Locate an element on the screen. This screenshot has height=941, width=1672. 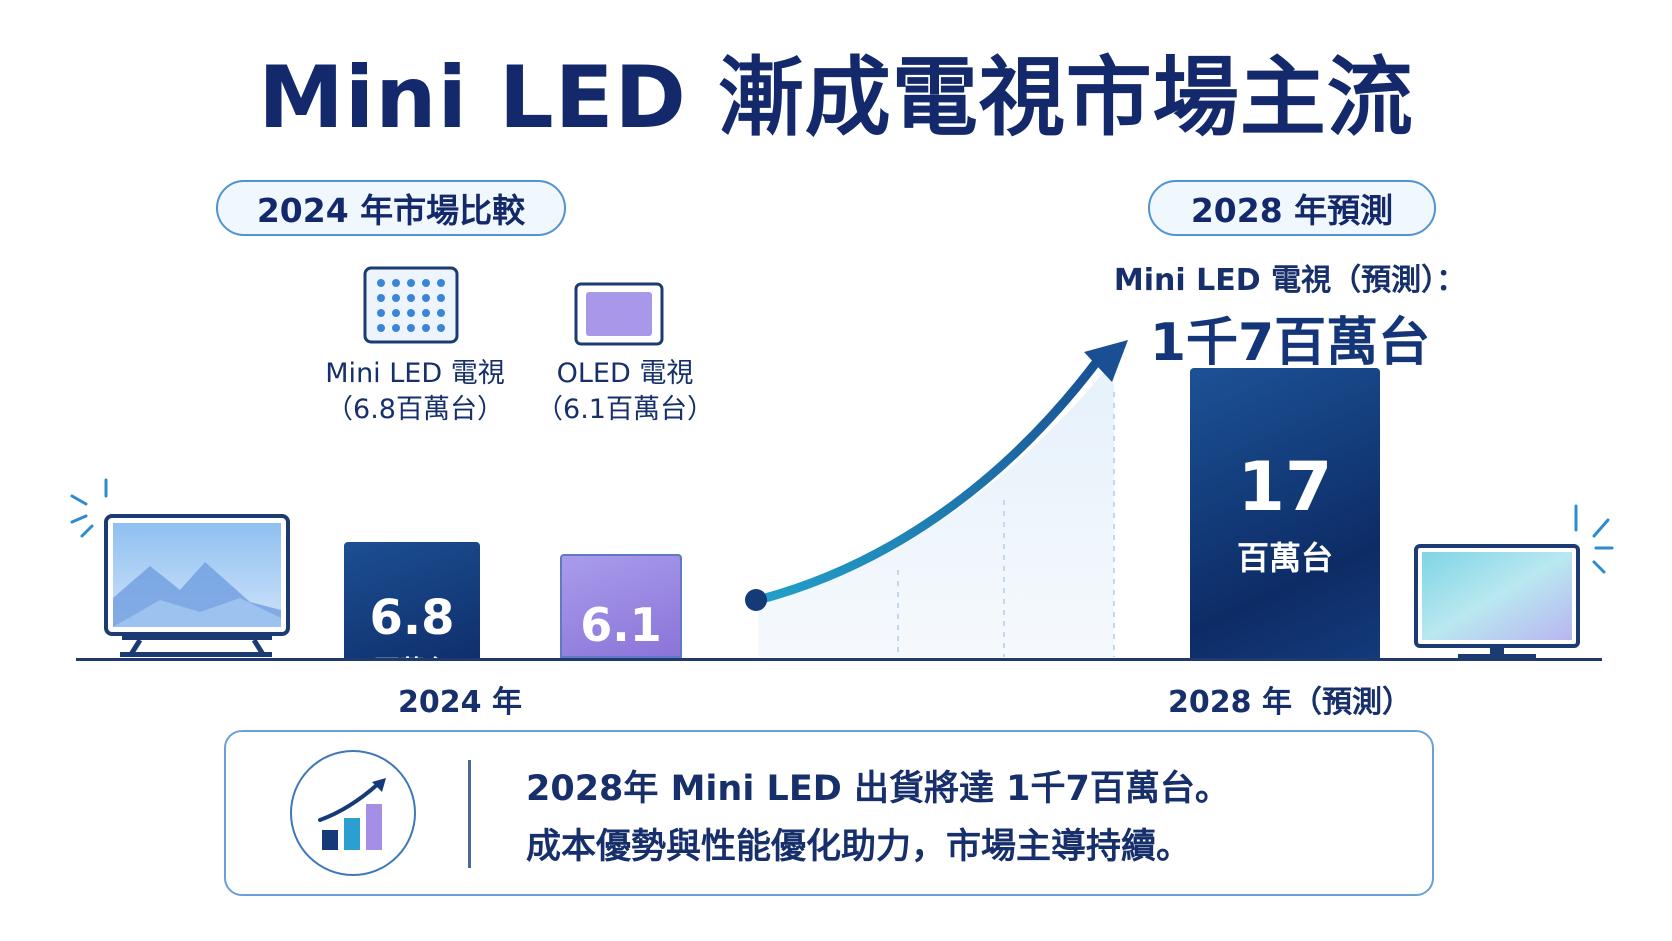
summary-line-2: 成本優勢與性能優化助力，市場主導持續。 is located at coordinates (859, 847).